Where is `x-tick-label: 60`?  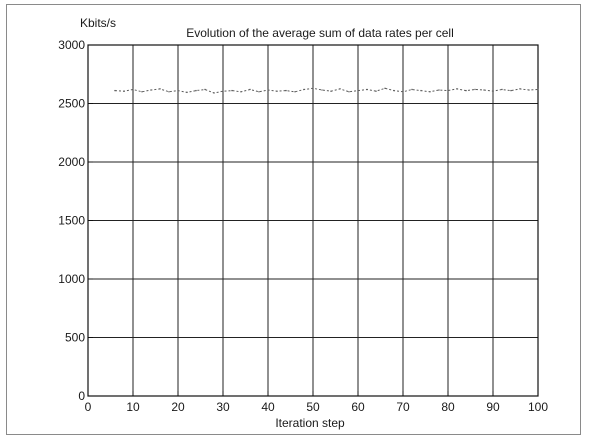 x-tick-label: 60 is located at coordinates (358, 407).